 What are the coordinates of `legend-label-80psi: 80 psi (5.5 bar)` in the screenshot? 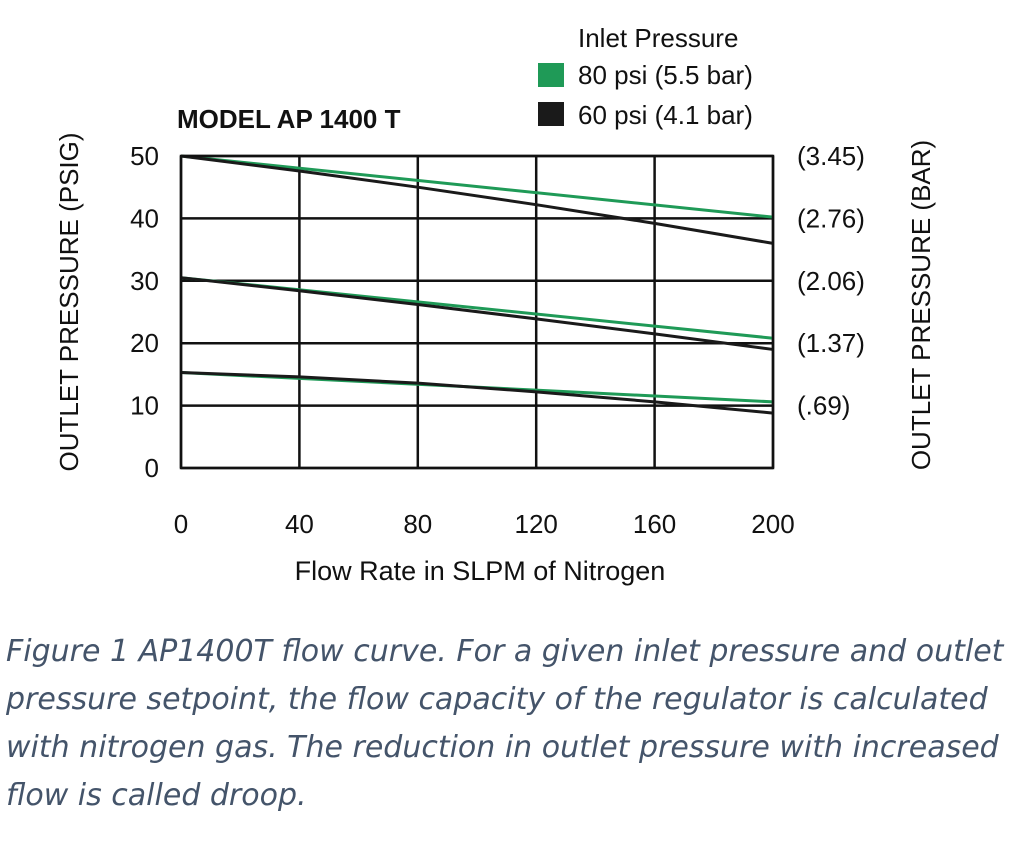 It's located at (665, 75).